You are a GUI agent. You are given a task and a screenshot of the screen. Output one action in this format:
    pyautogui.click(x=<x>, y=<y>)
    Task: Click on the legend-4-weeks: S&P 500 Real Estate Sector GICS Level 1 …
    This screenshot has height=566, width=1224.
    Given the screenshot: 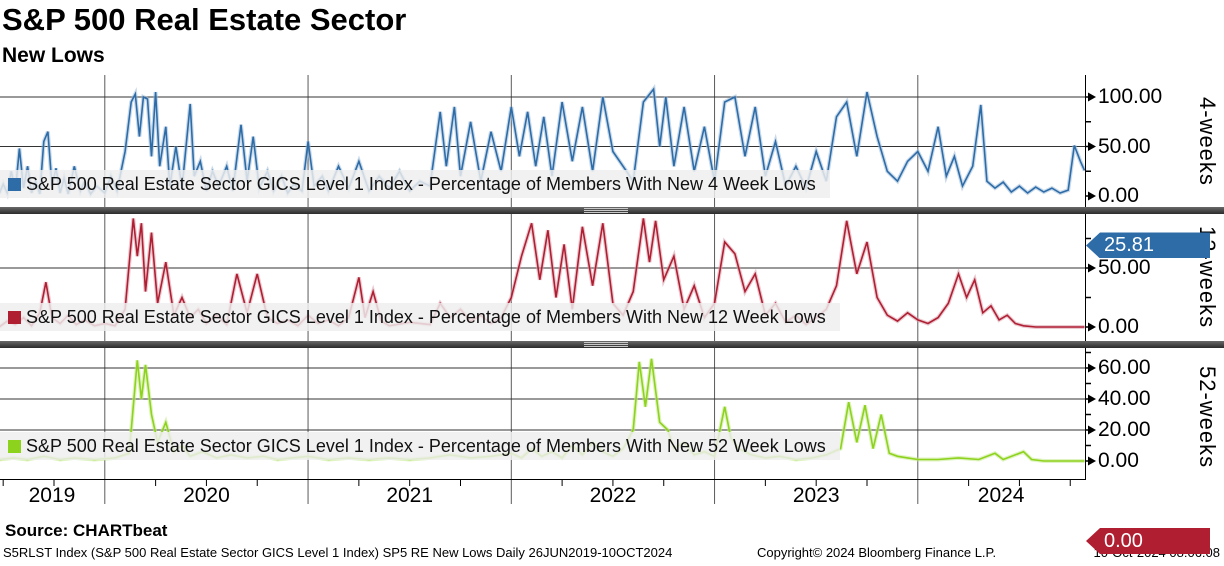 What is the action you would take?
    pyautogui.click(x=415, y=184)
    